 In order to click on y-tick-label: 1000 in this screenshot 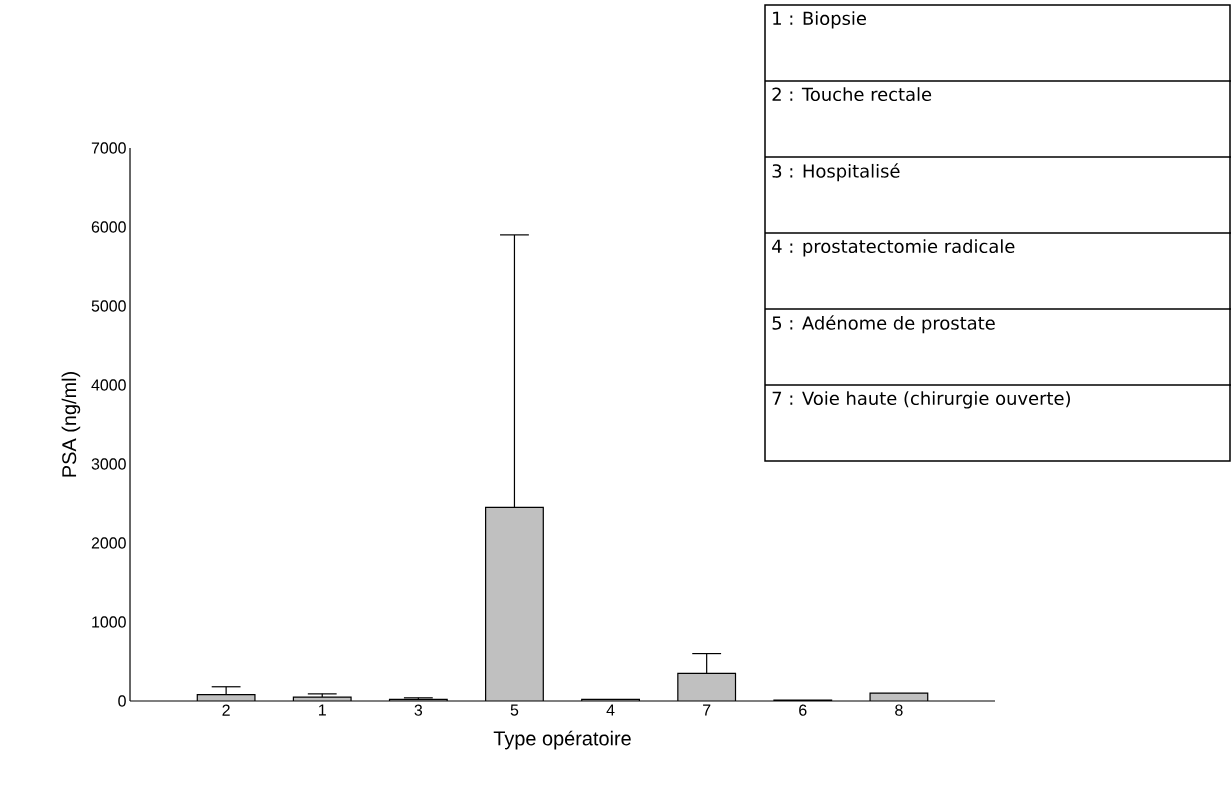, I will do `click(109, 622)`.